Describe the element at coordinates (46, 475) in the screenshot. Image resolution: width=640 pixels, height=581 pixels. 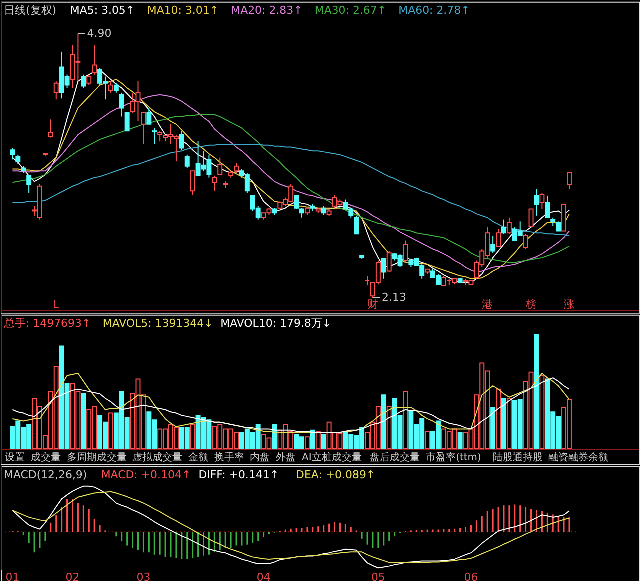
I see `chart-title: MACD(12,26,9)` at that location.